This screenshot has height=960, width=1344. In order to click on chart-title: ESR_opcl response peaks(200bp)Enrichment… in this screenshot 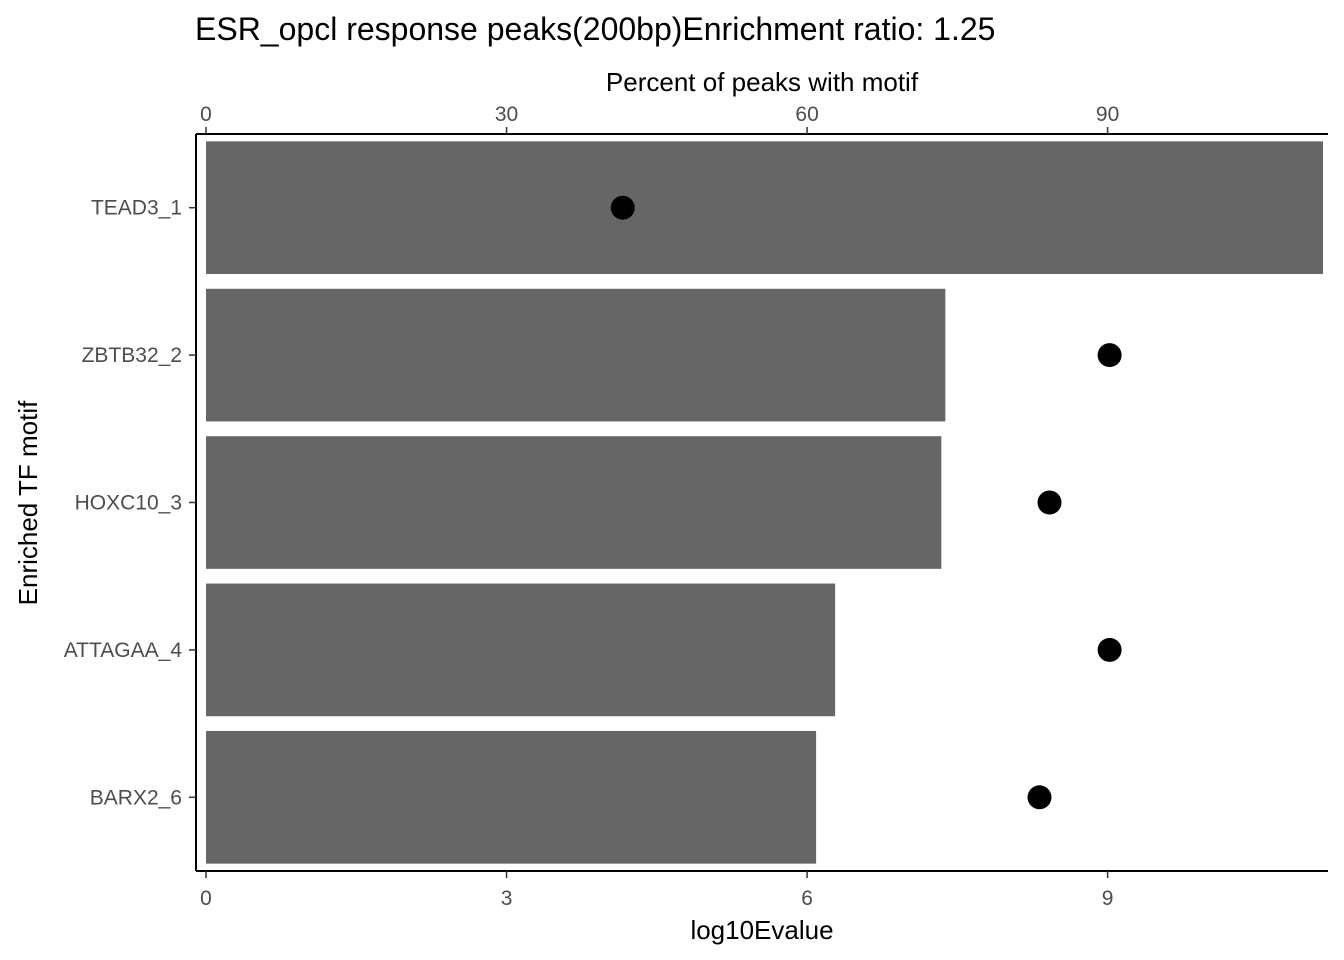, I will do `click(595, 29)`.